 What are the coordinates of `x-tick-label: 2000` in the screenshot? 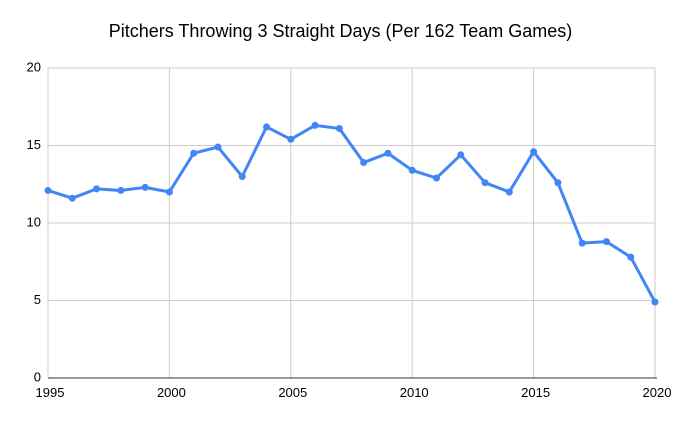 It's located at (171, 392).